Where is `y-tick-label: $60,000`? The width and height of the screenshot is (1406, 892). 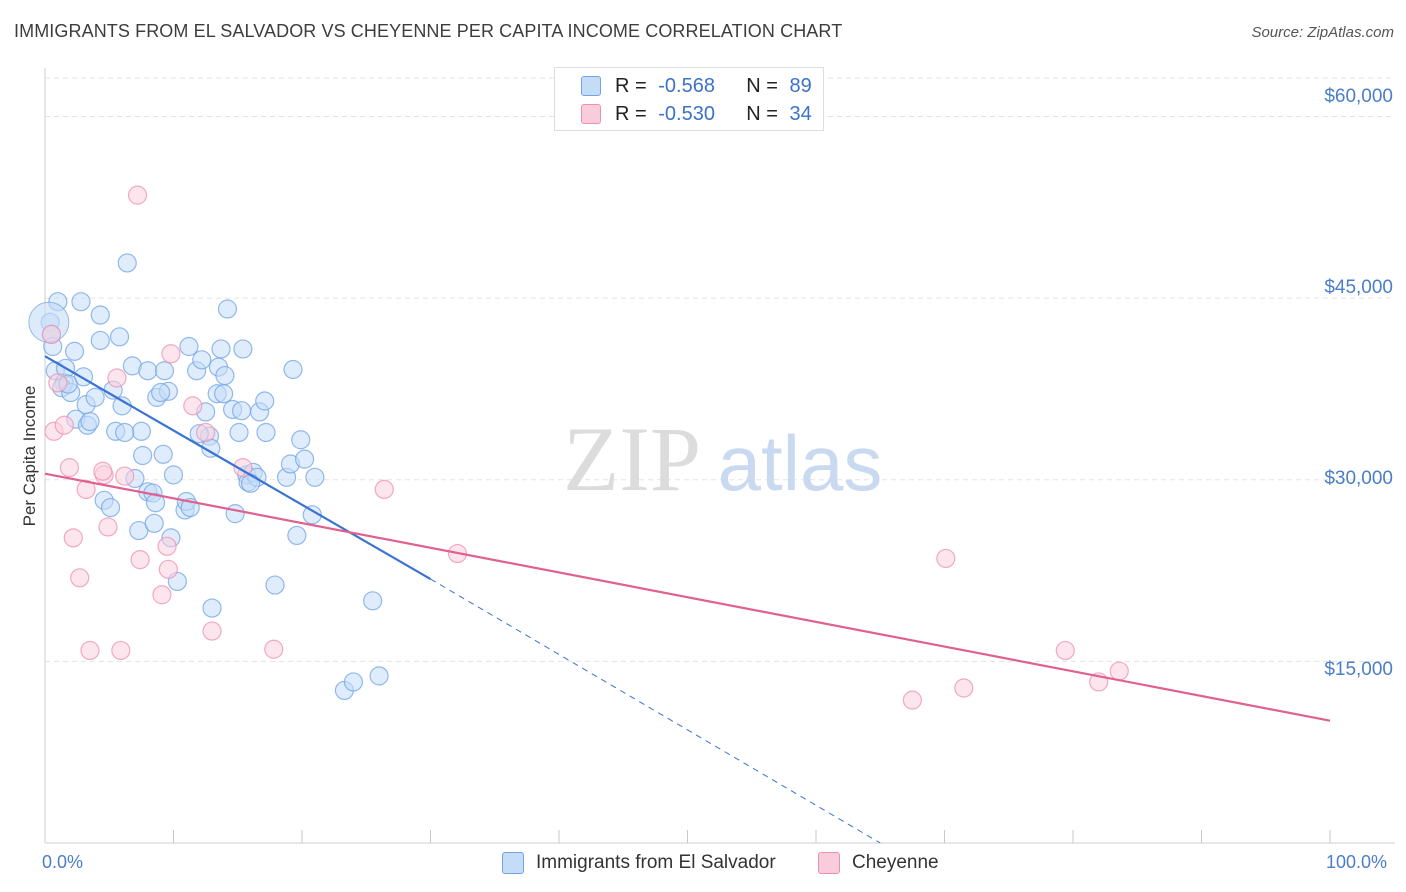
y-tick-label: $60,000 is located at coordinates (1358, 96).